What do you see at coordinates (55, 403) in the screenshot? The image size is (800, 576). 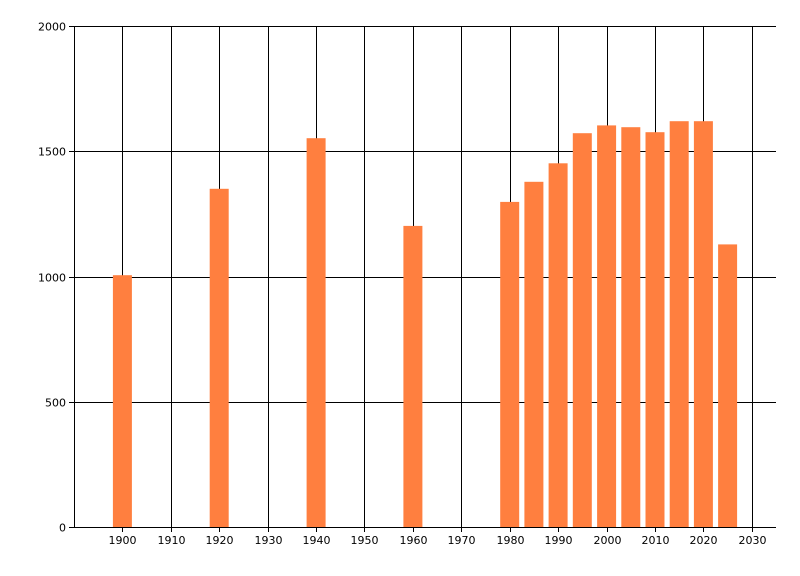 I see `y-tick-label-500: 500` at bounding box center [55, 403].